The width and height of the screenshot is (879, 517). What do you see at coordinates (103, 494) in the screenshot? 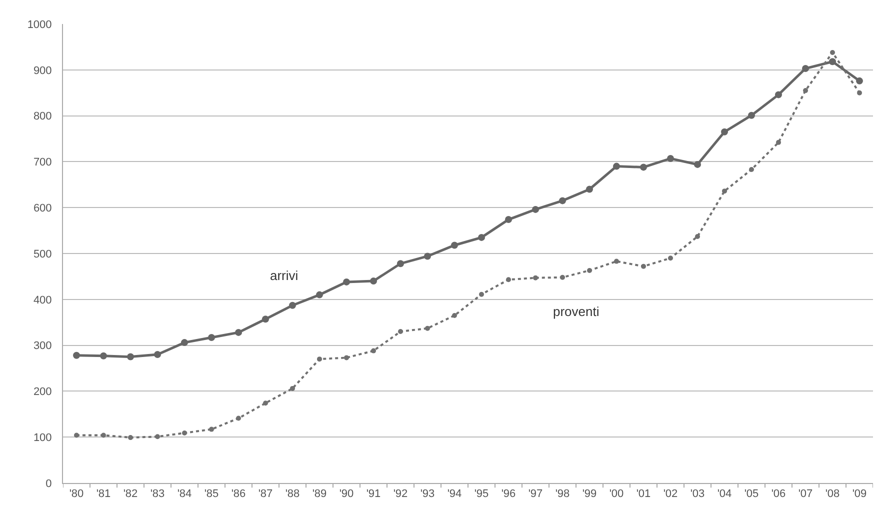
I see `x-tick-label: '81` at bounding box center [103, 494].